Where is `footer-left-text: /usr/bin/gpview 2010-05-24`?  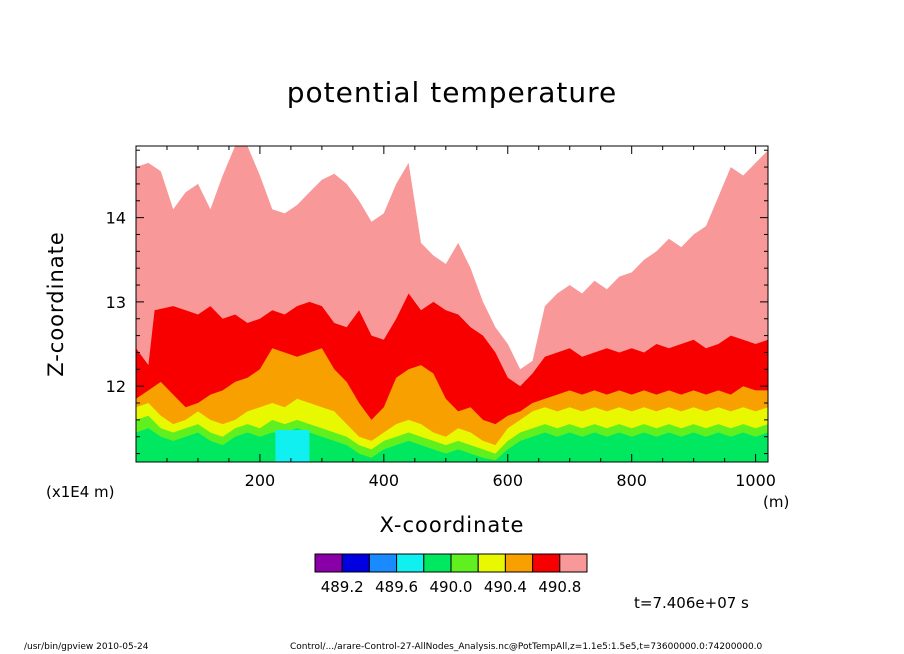
footer-left-text: /usr/bin/gpview 2010-05-24 is located at coordinates (86, 647).